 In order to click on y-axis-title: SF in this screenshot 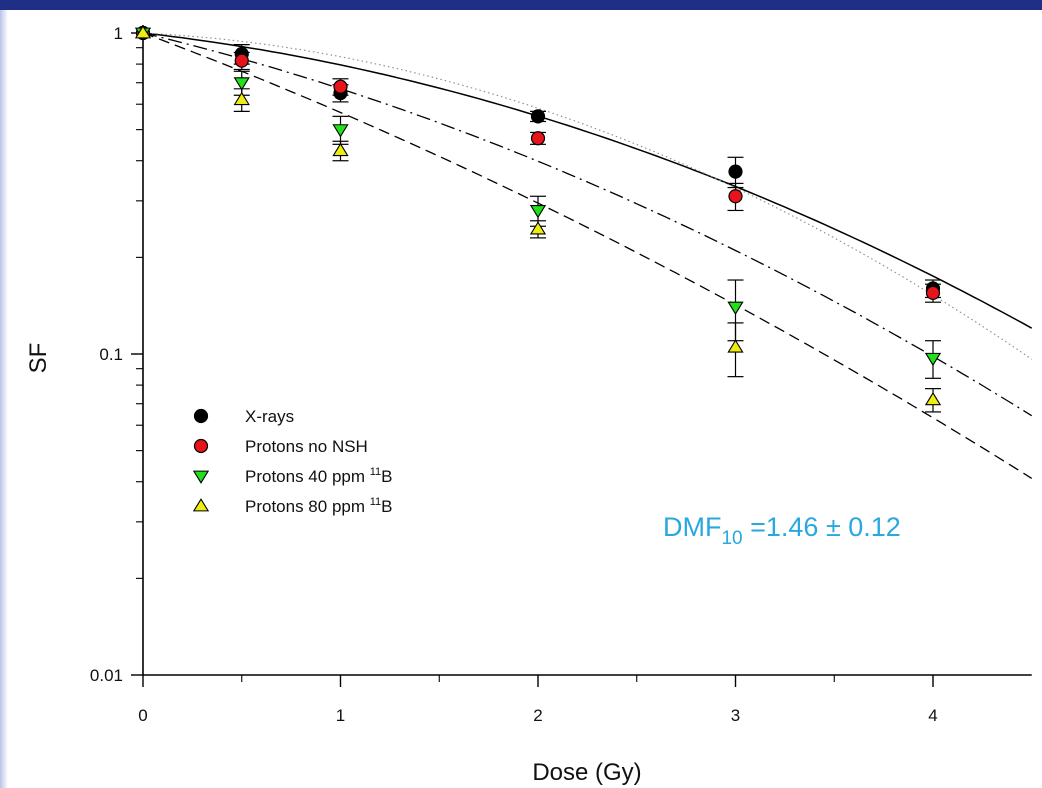, I will do `click(38, 358)`.